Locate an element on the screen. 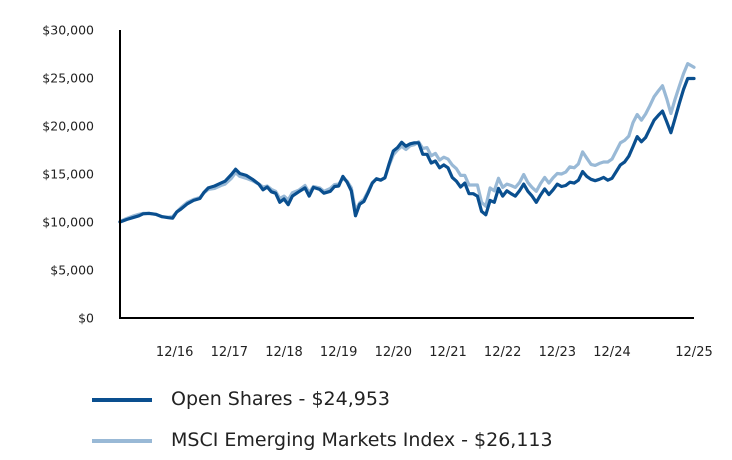 This screenshot has width=732, height=460. y-tick-label: $20,000 is located at coordinates (68, 126).